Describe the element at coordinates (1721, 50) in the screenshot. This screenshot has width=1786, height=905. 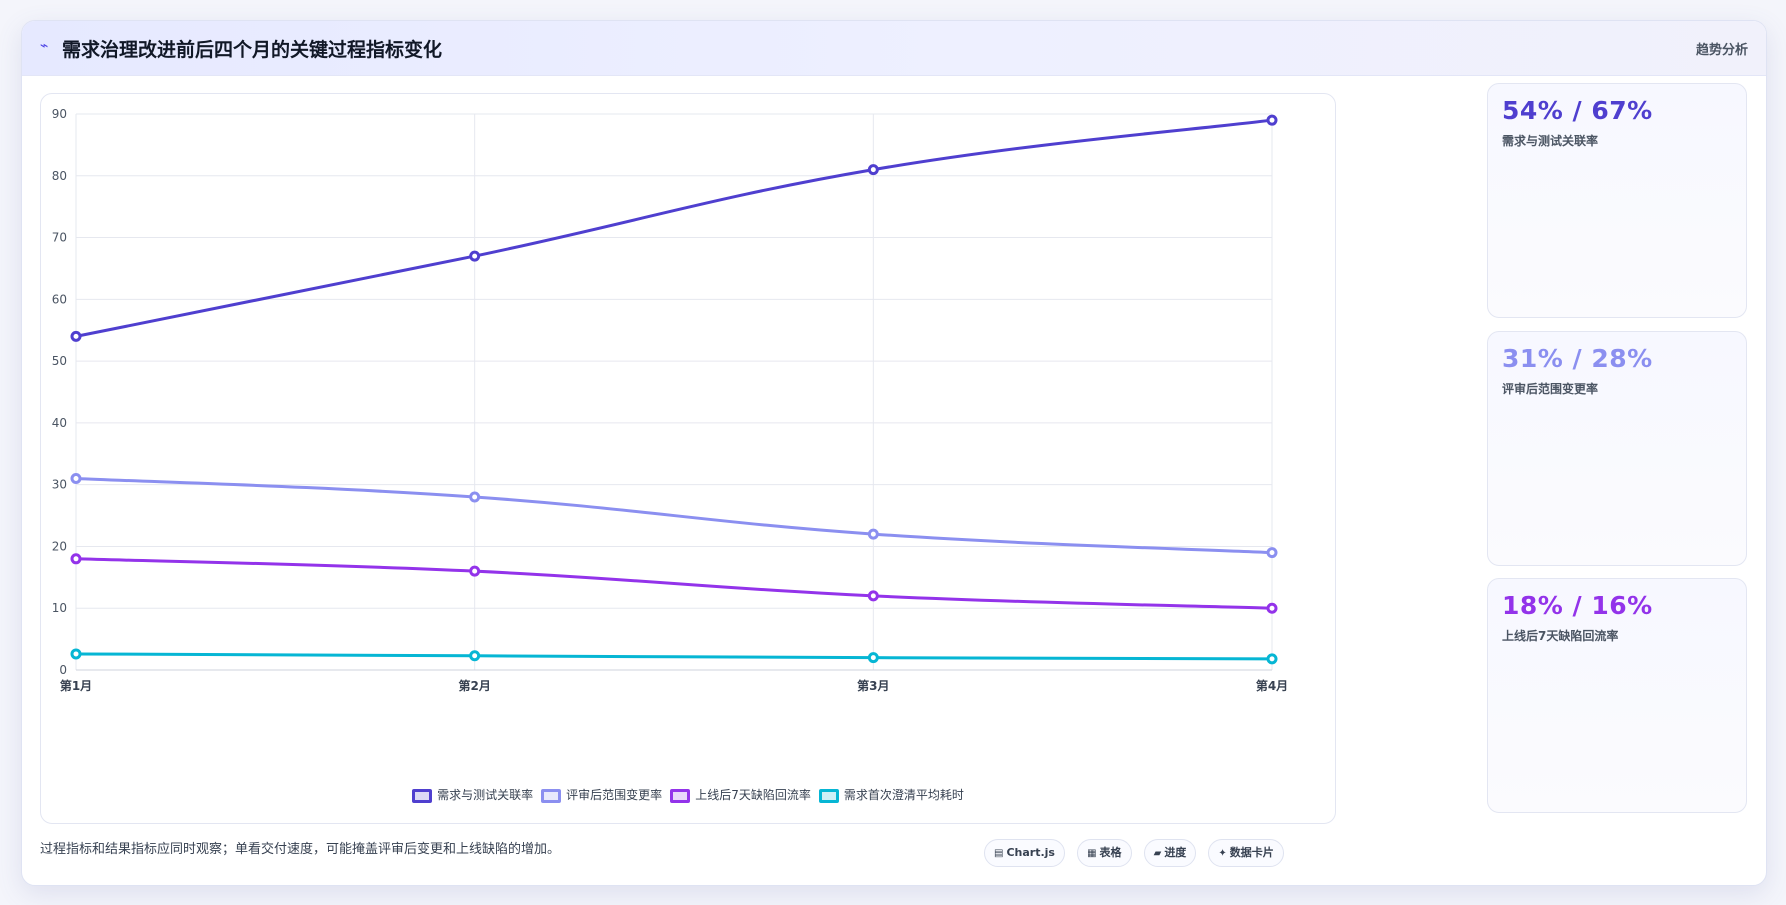
I see `trend-analysis-label: 趋势分析` at that location.